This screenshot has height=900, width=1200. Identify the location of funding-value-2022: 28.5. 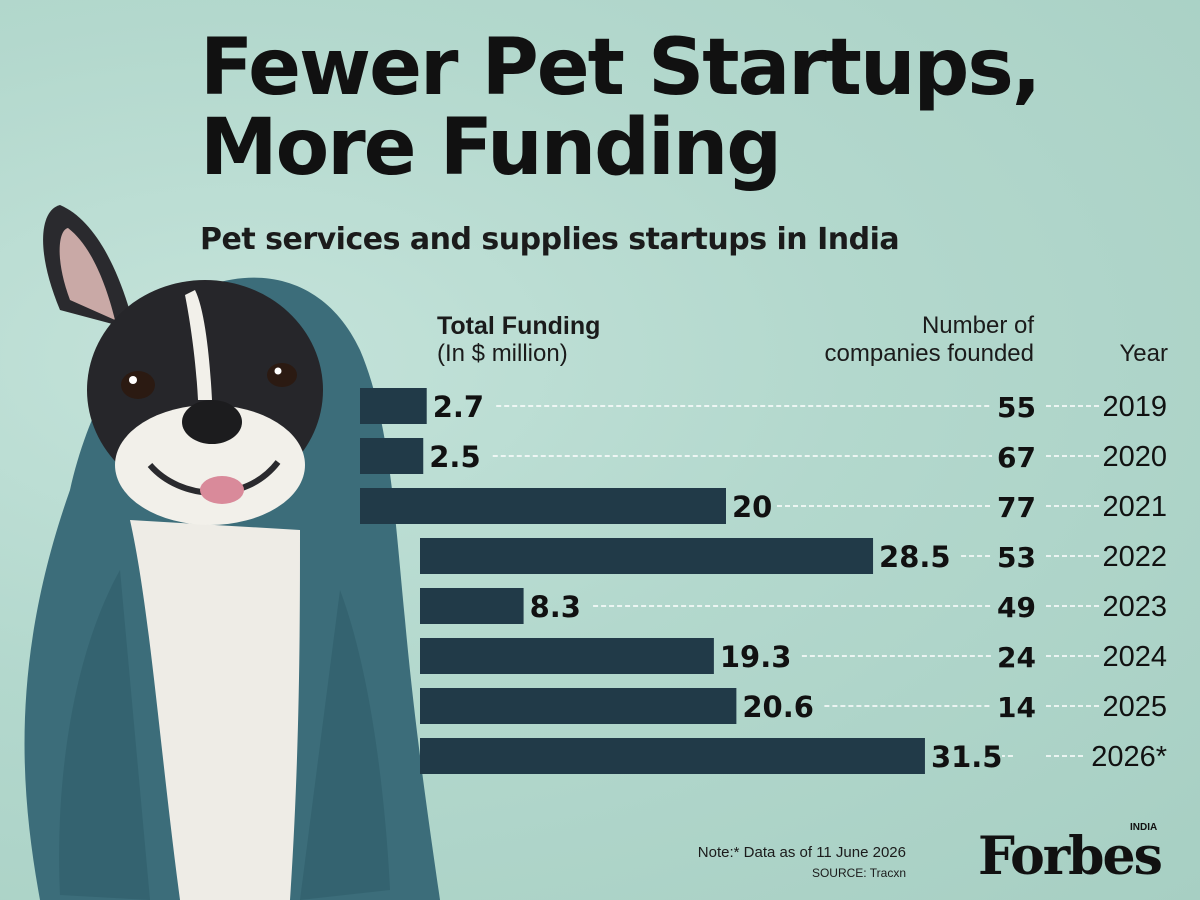
(915, 557).